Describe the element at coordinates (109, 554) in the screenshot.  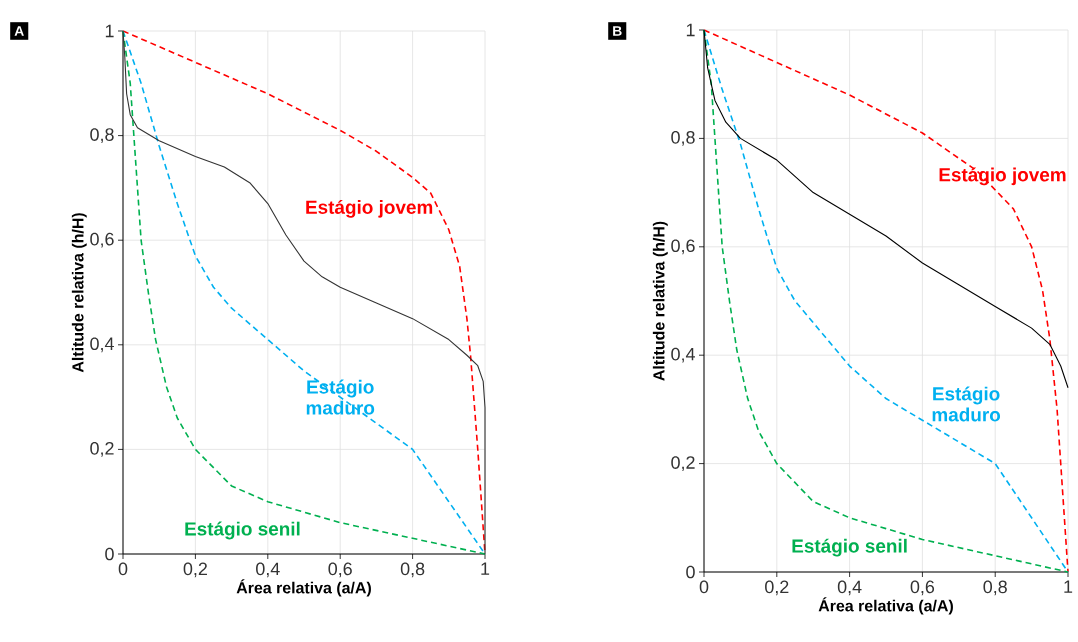
I see `y-tick-label: 0` at that location.